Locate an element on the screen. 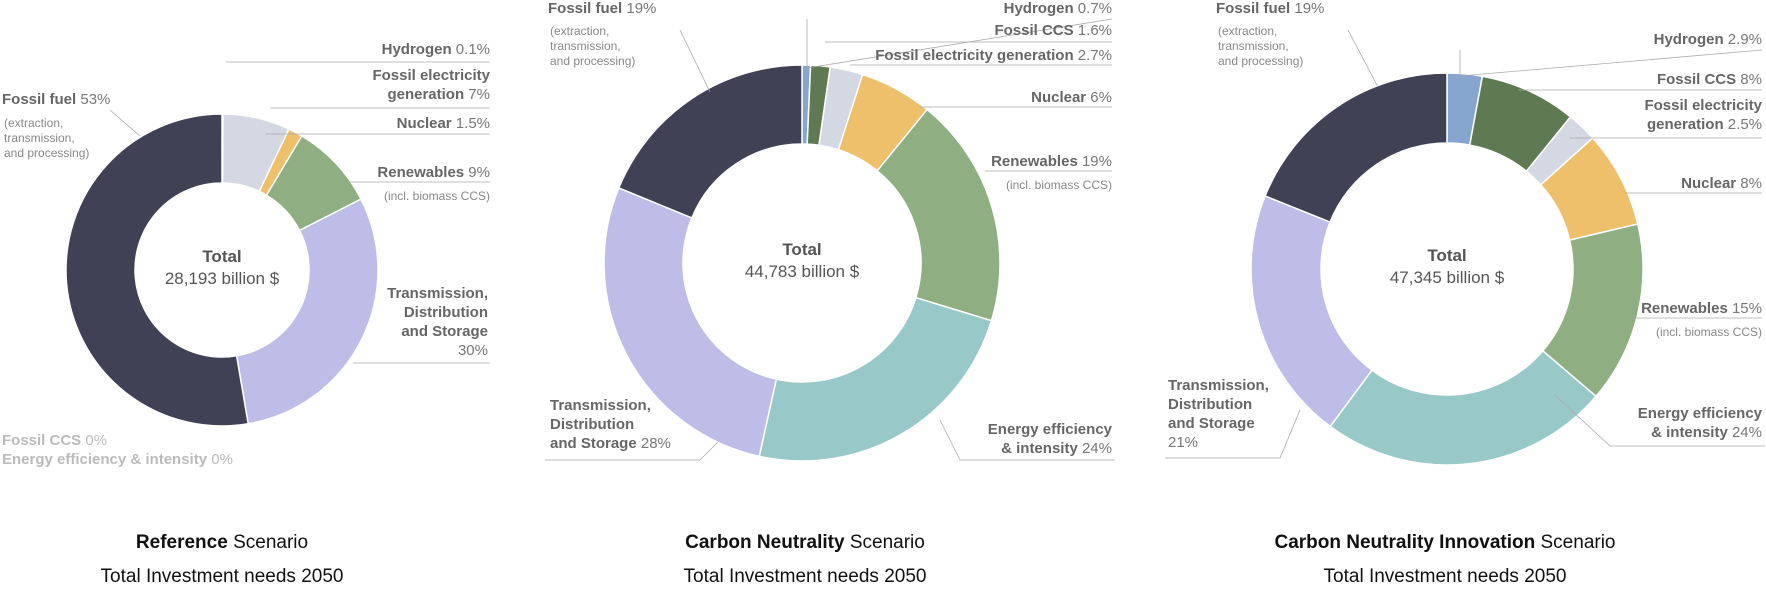 The width and height of the screenshot is (1766, 594). zero-item-label: Fossil CCS 0% is located at coordinates (54, 440).